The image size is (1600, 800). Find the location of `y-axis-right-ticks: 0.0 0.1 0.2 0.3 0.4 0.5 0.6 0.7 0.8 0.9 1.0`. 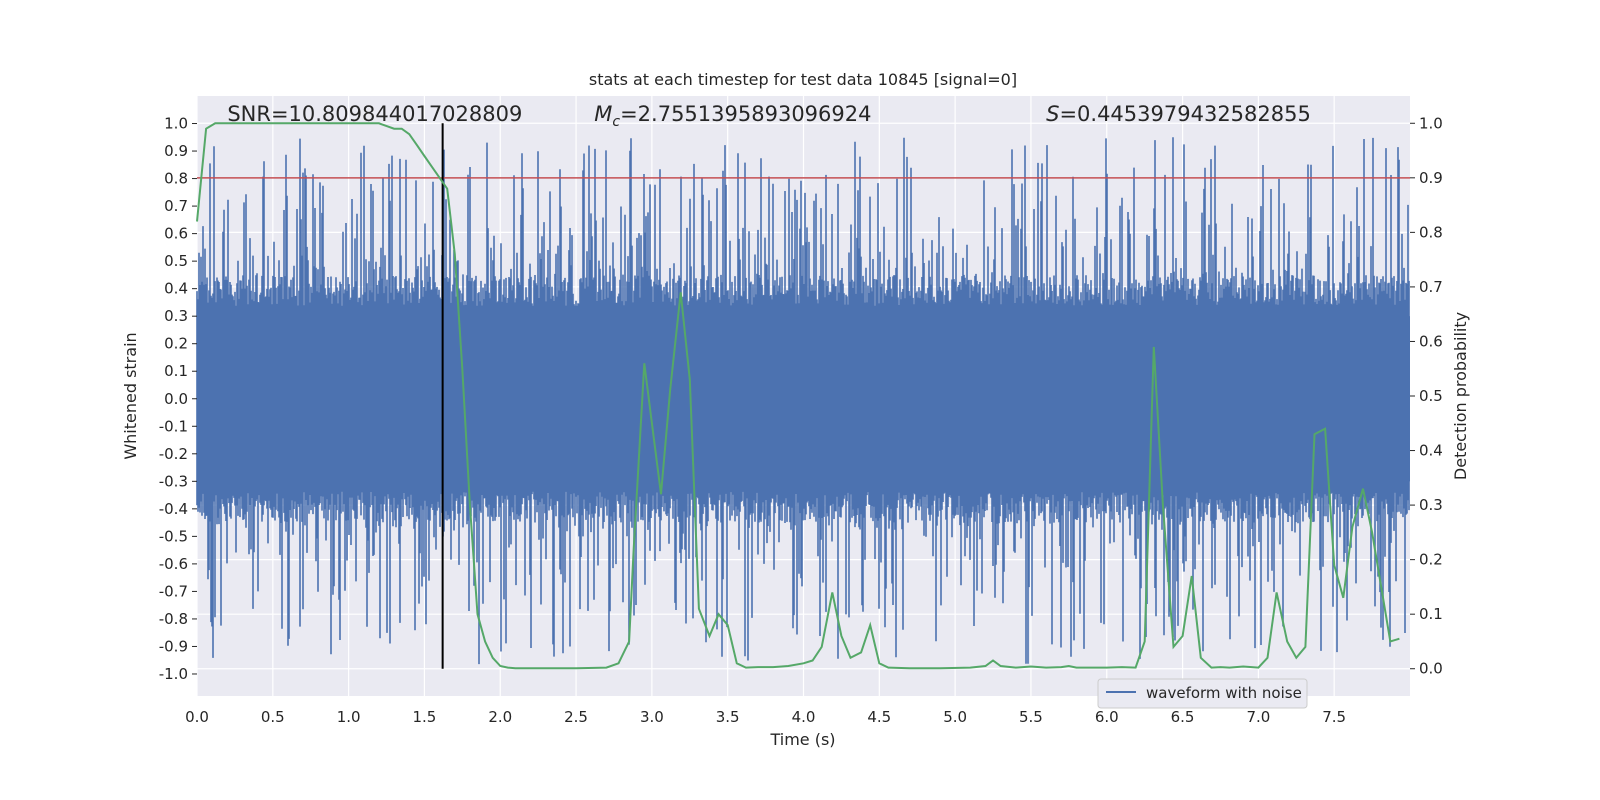

y-axis-right-ticks: 0.0 0.1 0.2 0.3 0.4 0.5 0.6 0.7 0.8 0.9 1.0 is located at coordinates (1426, 396).